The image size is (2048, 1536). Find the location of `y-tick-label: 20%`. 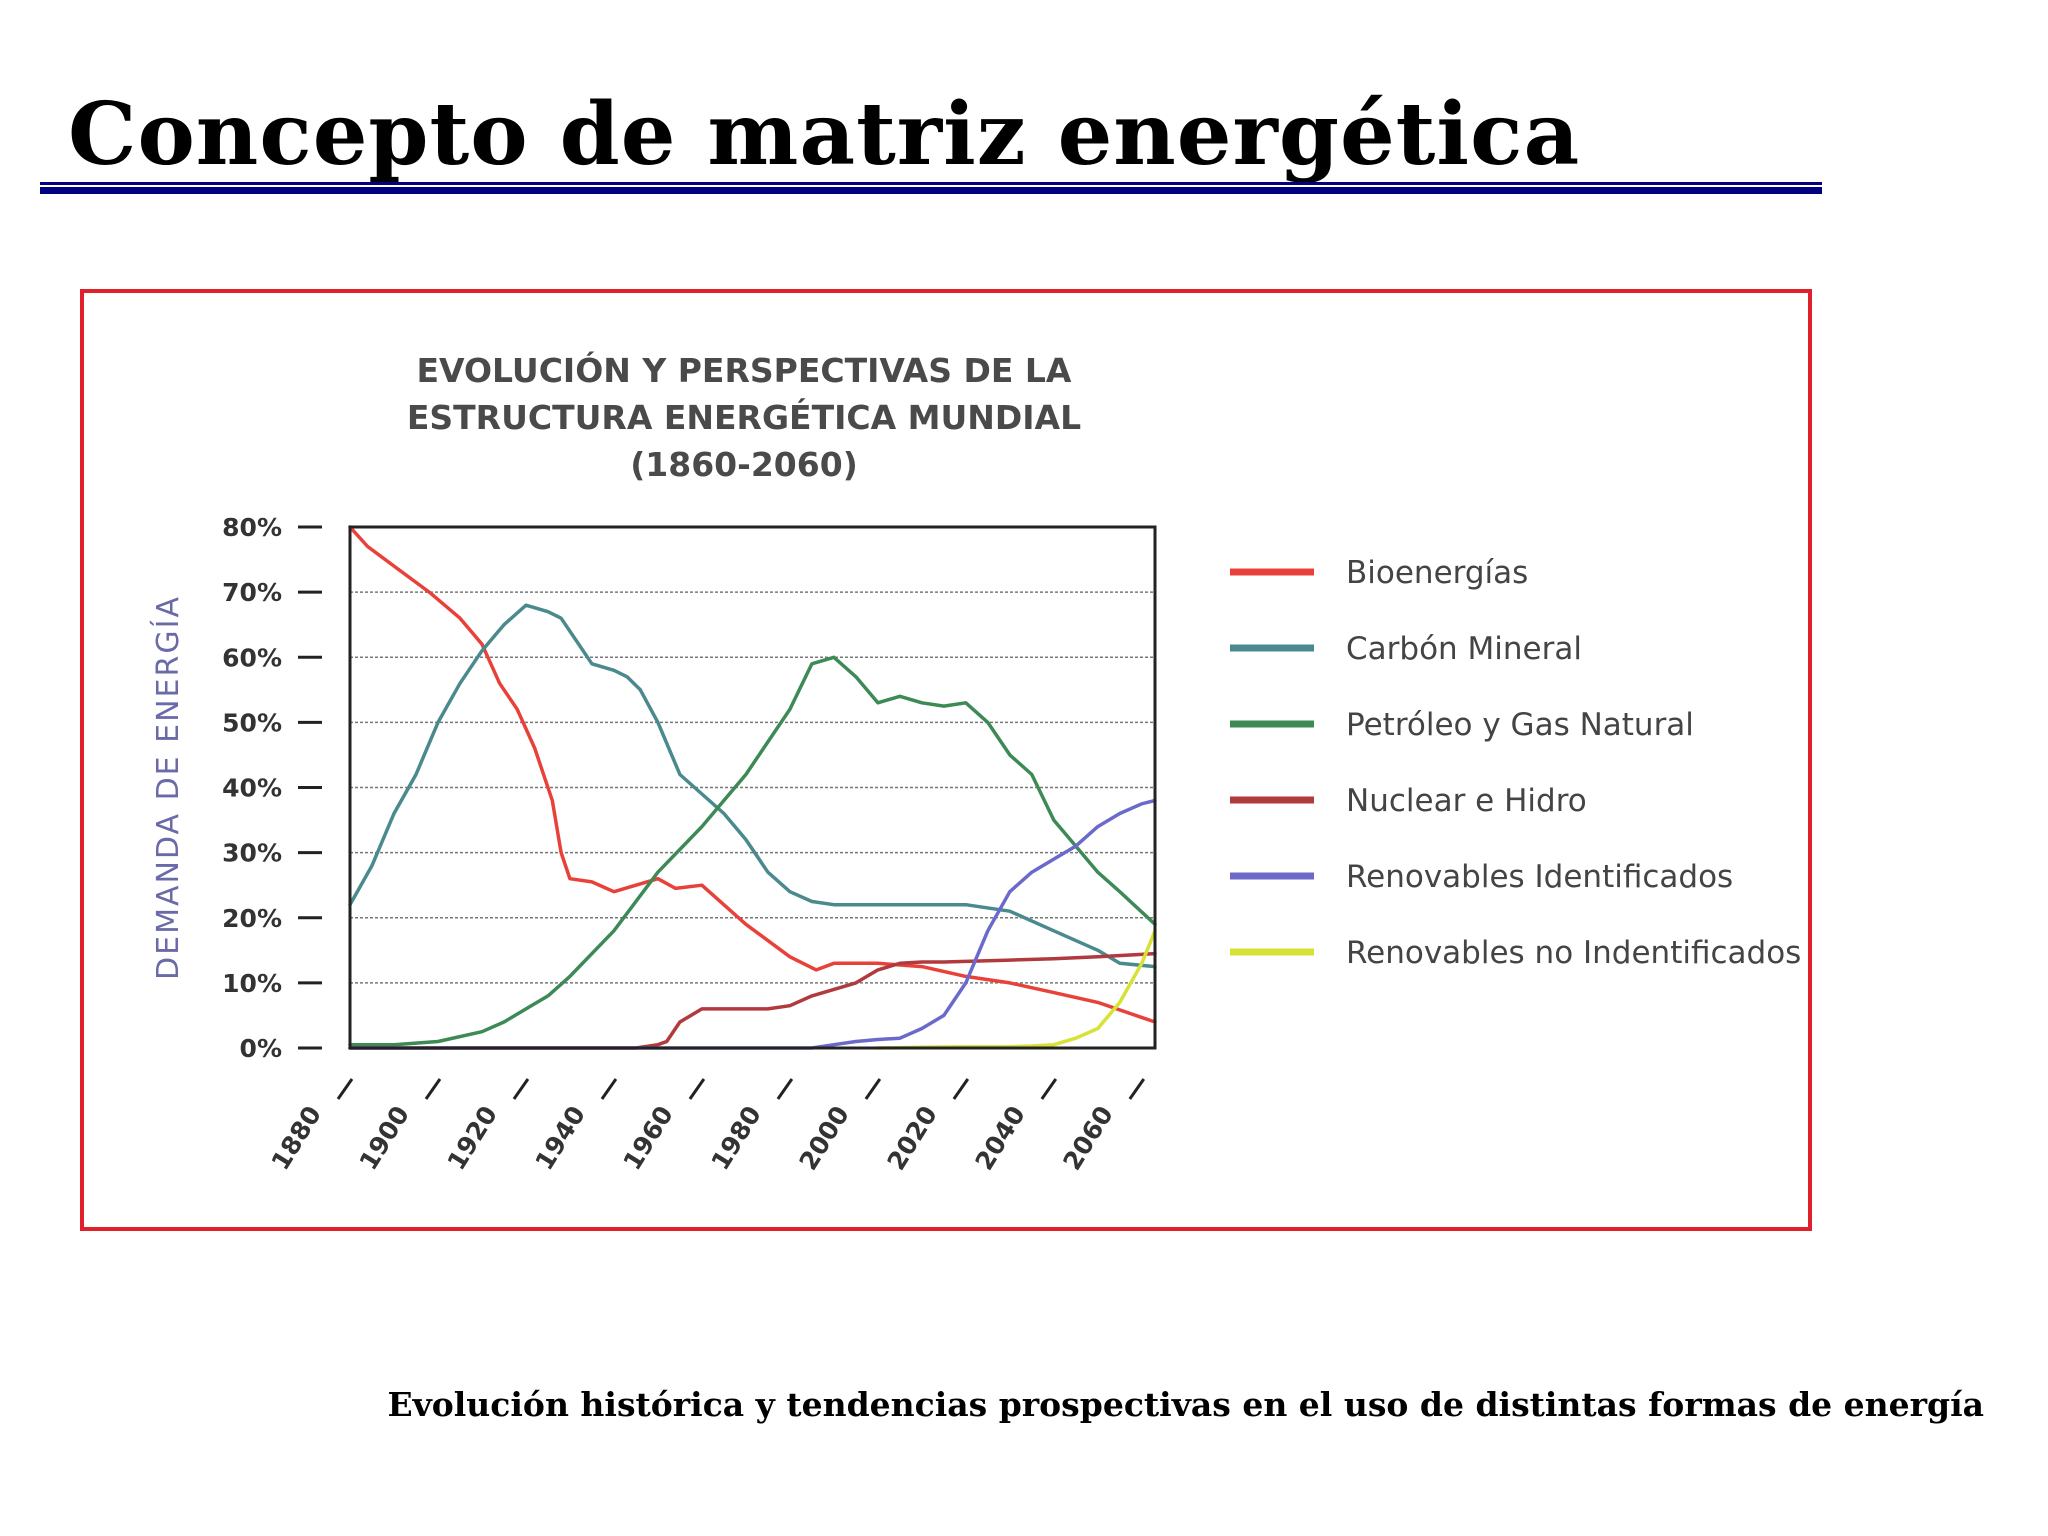

y-tick-label: 20% is located at coordinates (252, 918).